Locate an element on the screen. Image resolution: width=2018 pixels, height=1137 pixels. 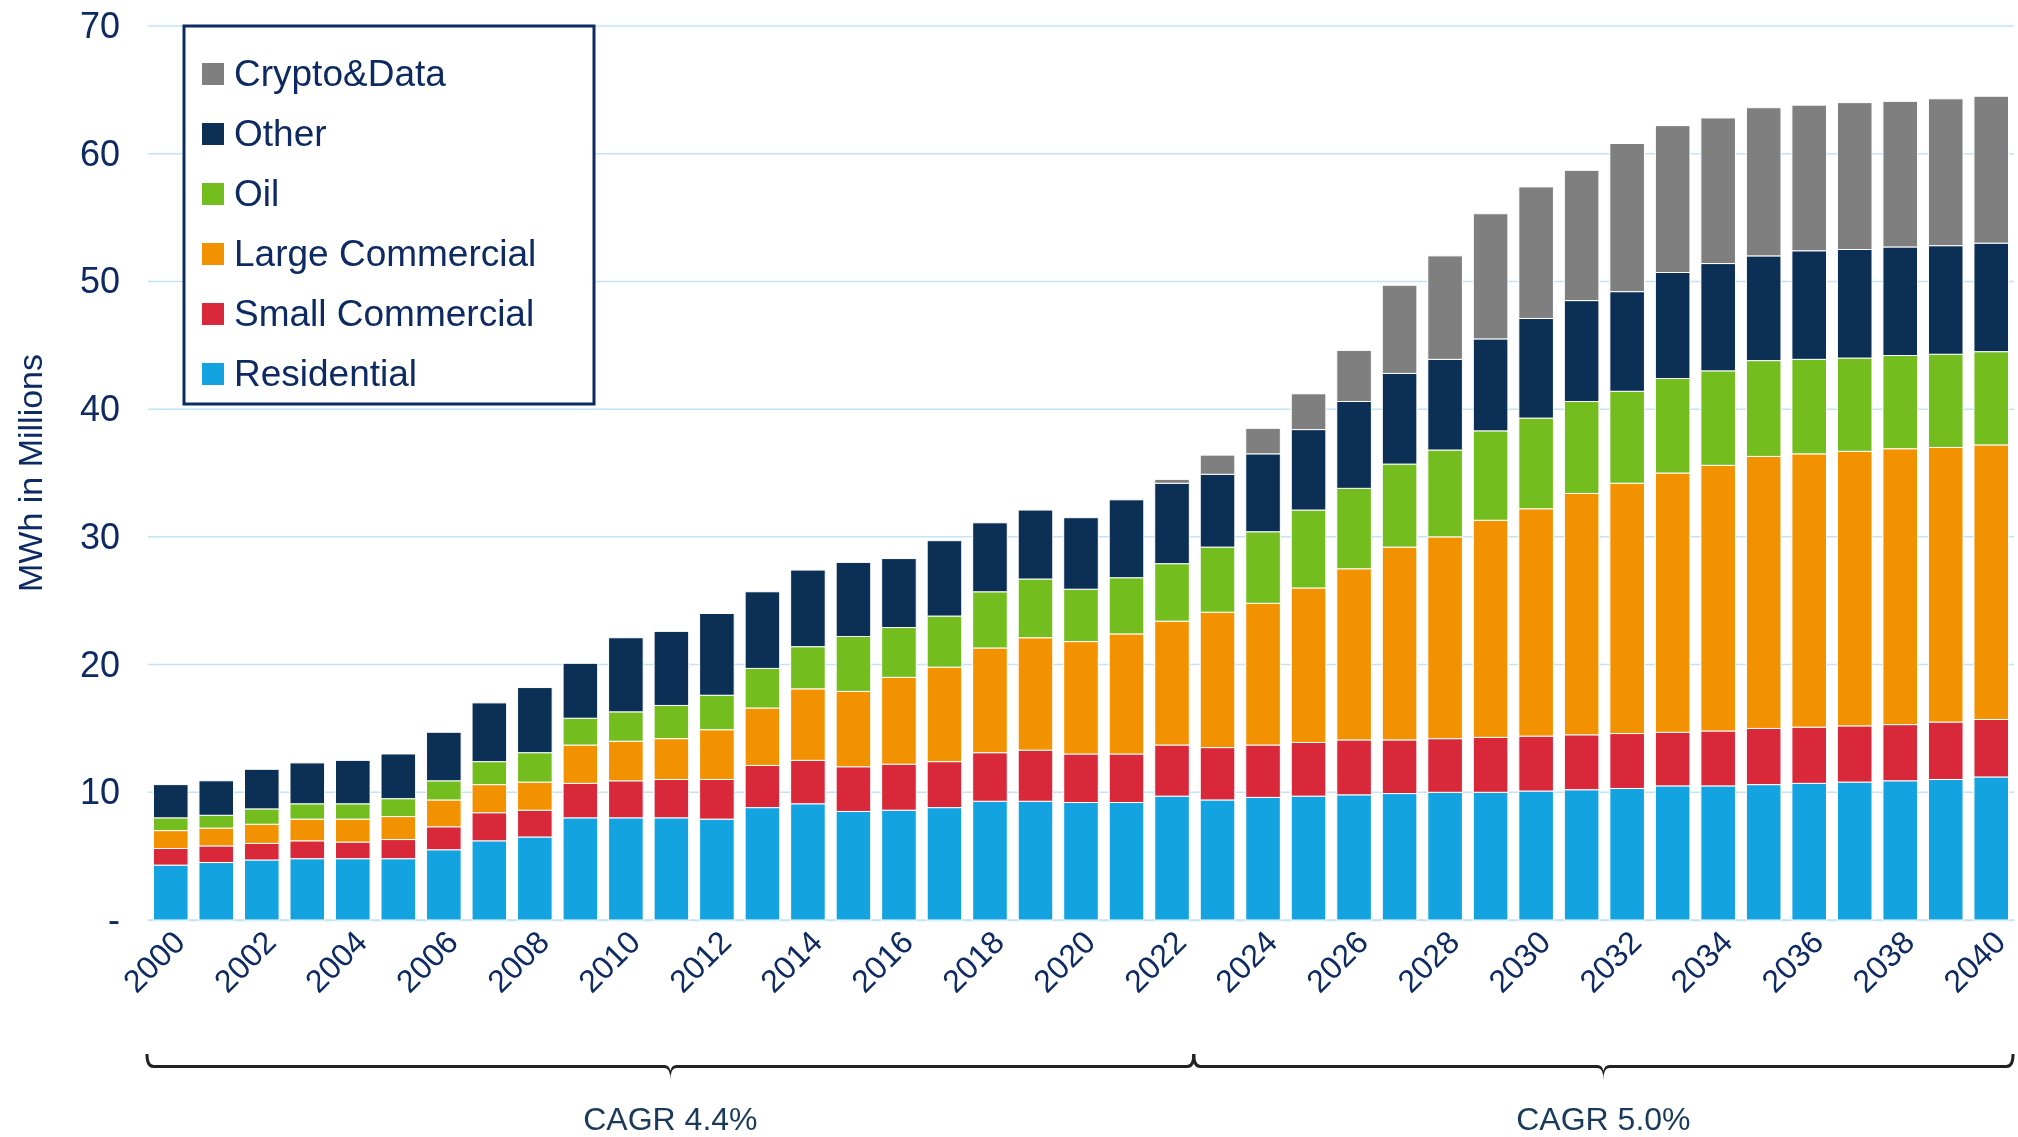
y-tick-label: 60 is located at coordinates (99, 153).